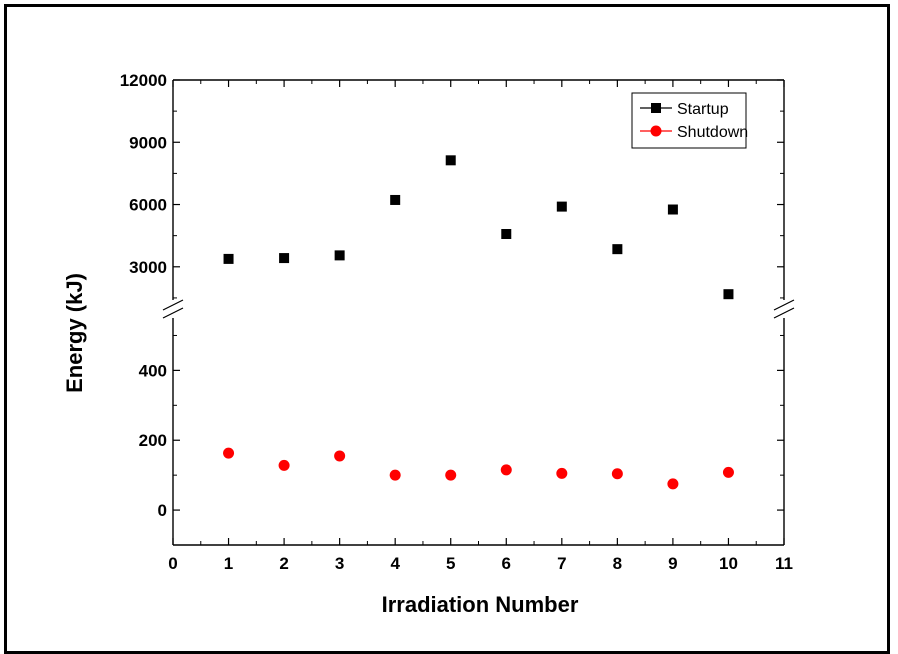  I want to click on x-tick-label: 9, so click(672, 563).